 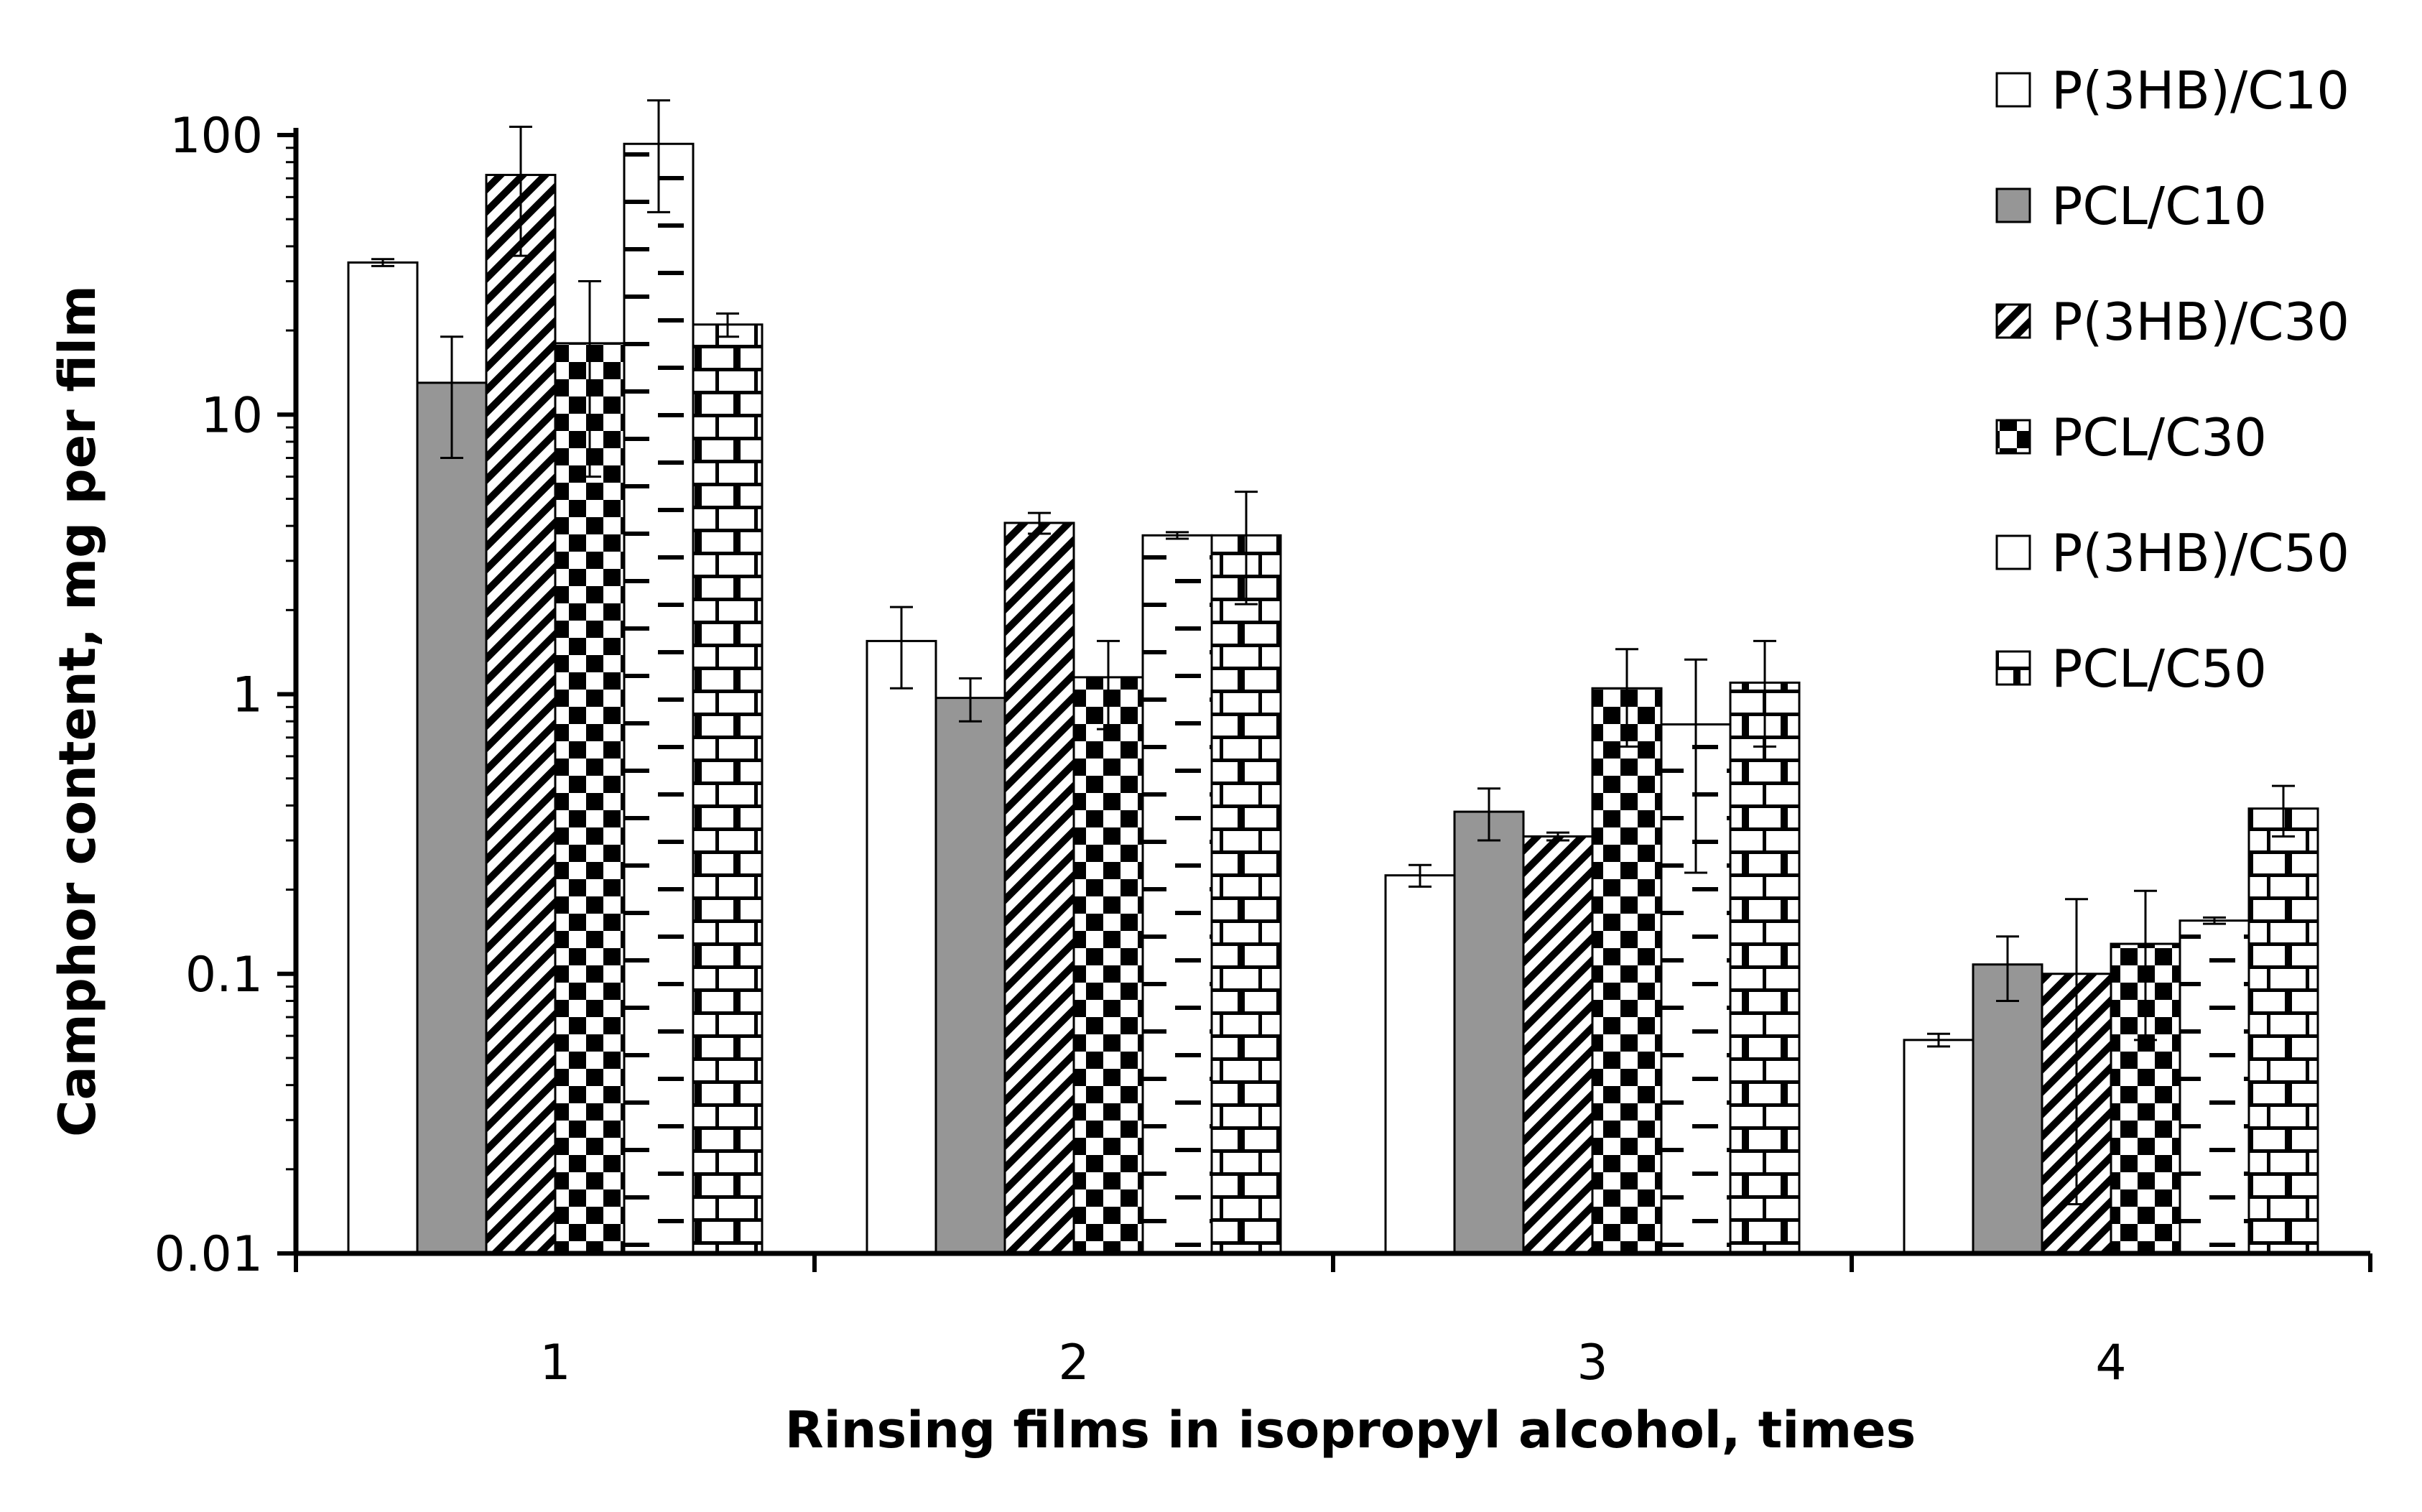 I want to click on legend-item: PCL/C10, so click(x=2131, y=206).